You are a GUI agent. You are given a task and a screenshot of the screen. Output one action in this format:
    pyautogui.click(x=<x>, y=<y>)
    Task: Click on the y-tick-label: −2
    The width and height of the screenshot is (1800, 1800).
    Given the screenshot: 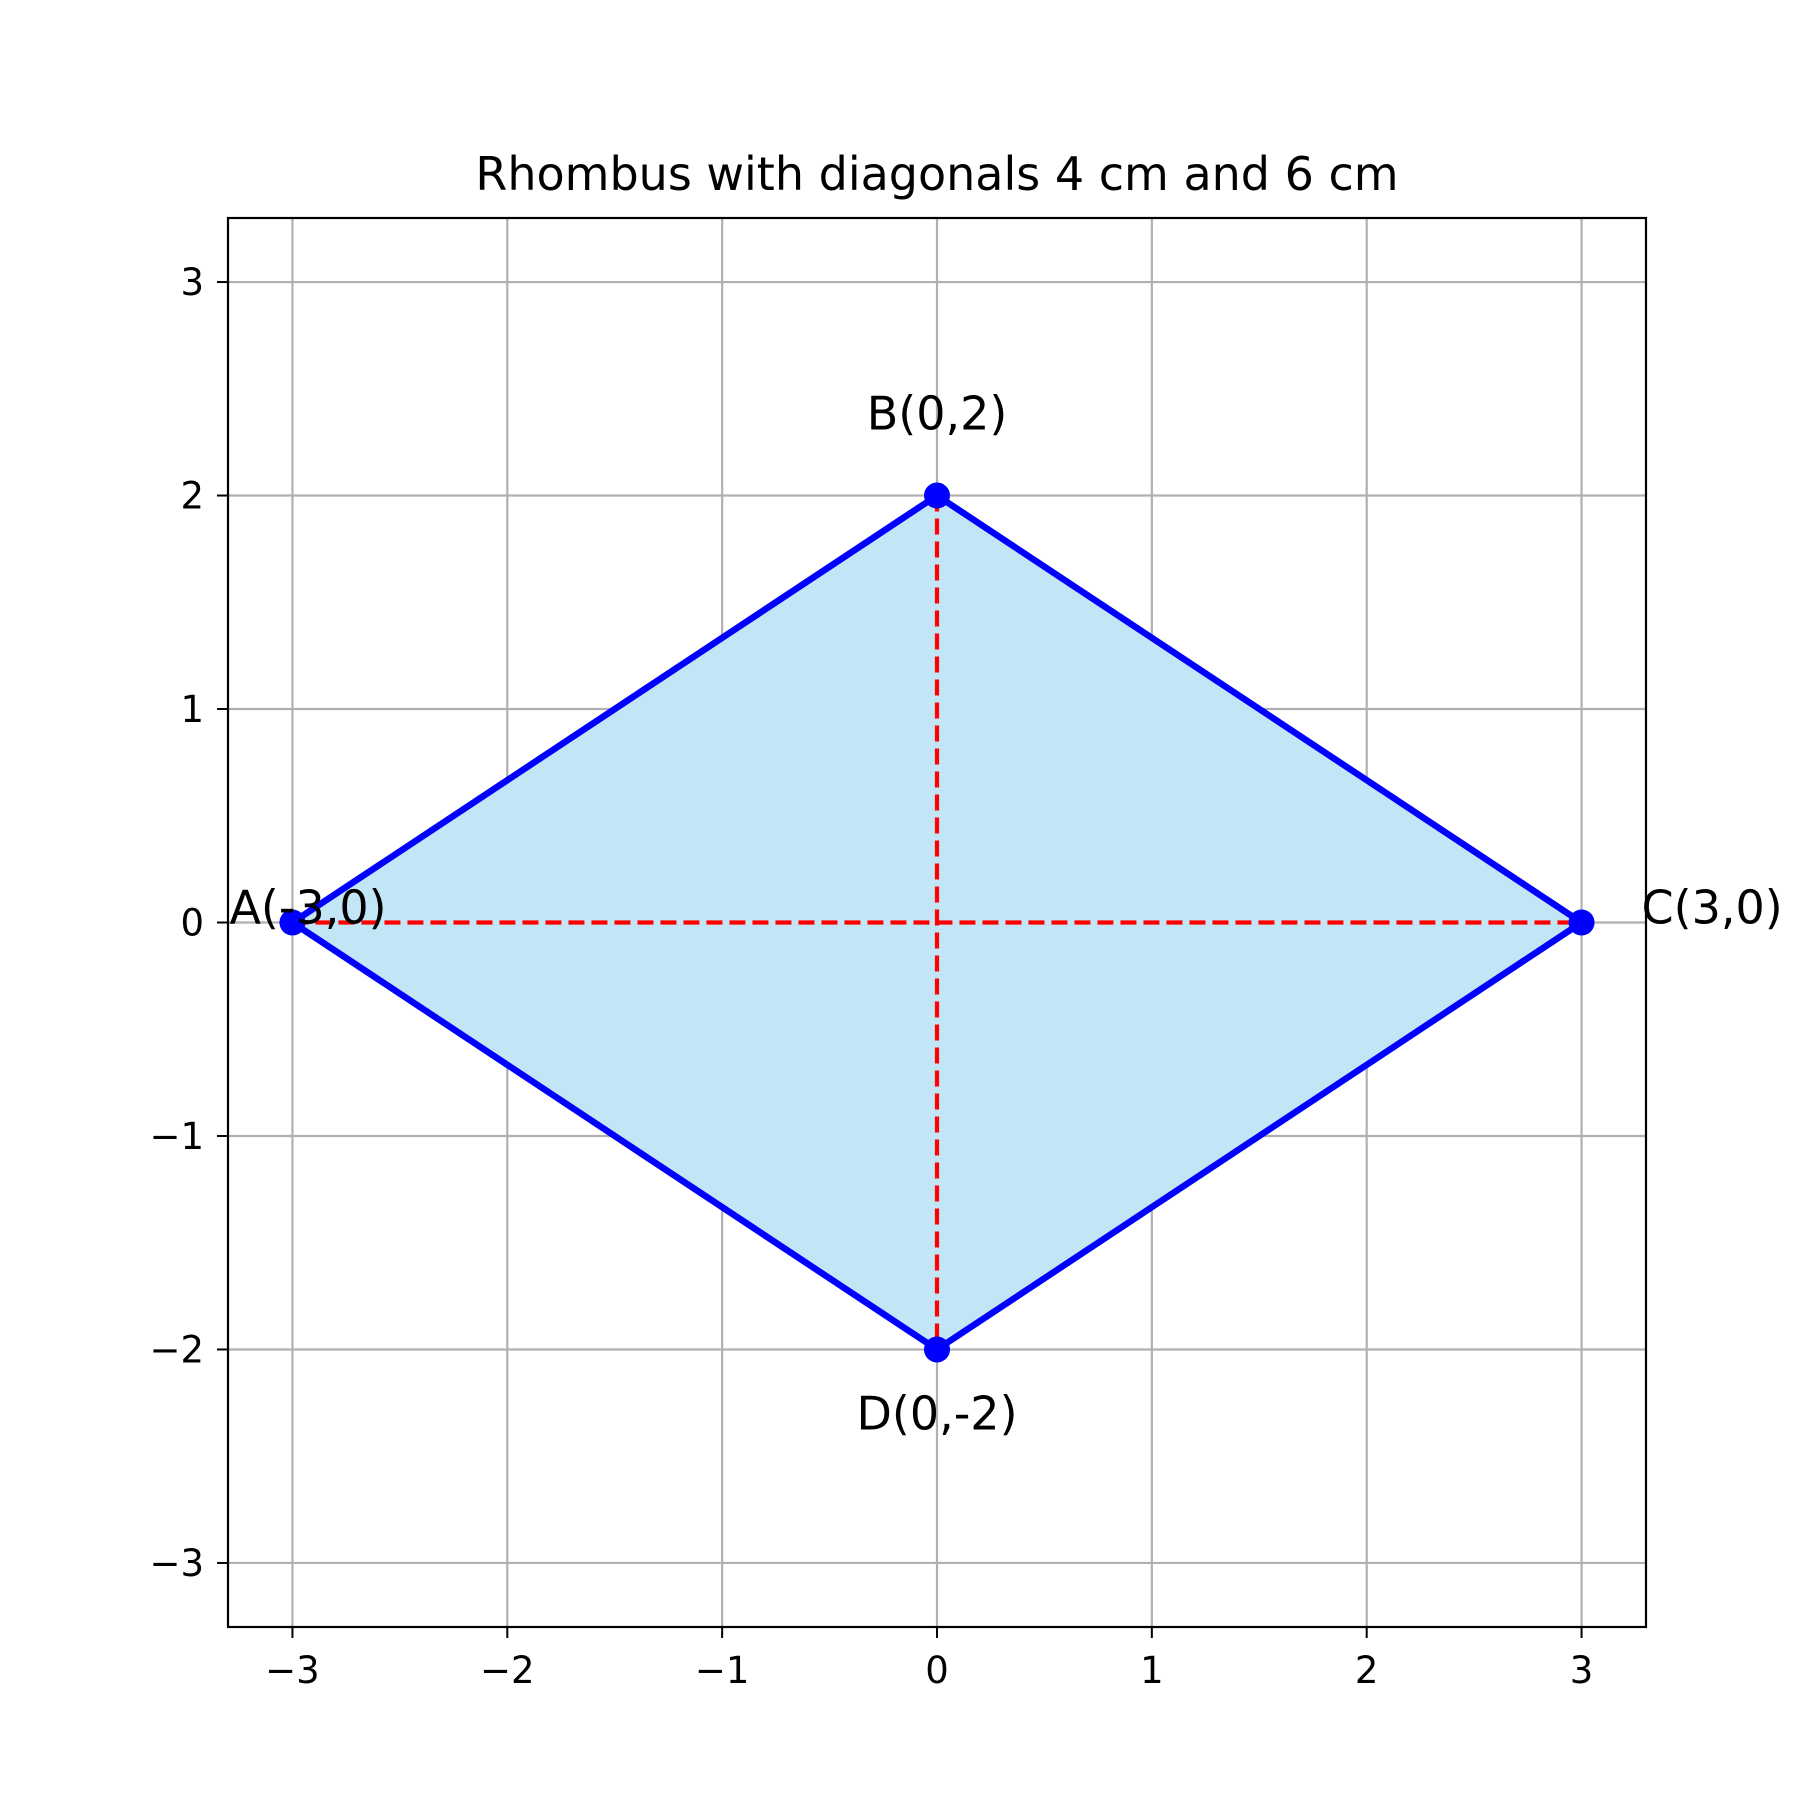 What is the action you would take?
    pyautogui.click(x=176, y=1349)
    